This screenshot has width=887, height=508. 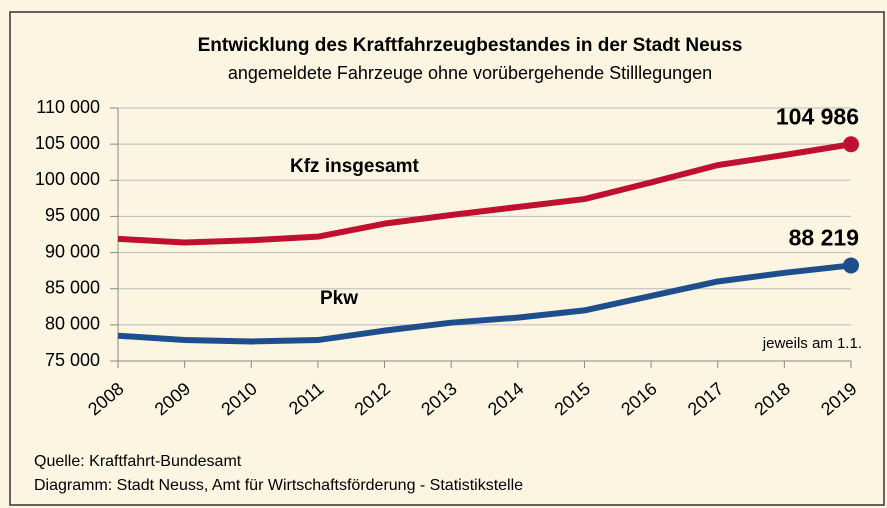 I want to click on y-tick-label: 80 000, so click(x=72, y=324).